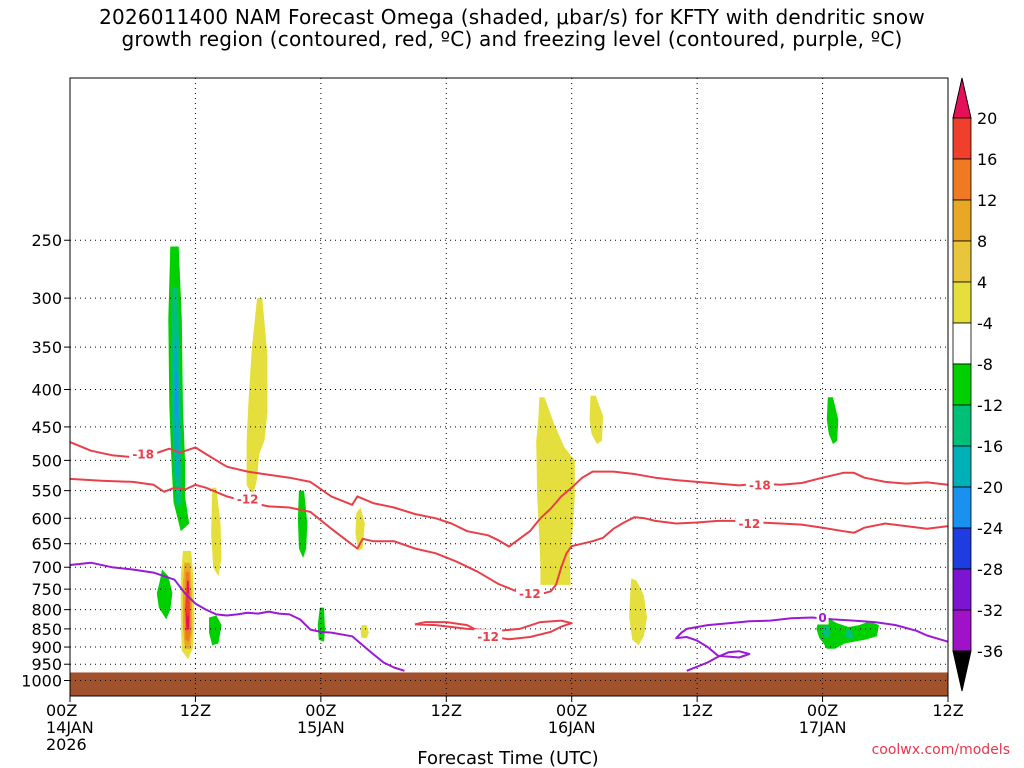 The image size is (1024, 768). Describe the element at coordinates (990, 528) in the screenshot. I see `colorbar-label-10: -24` at that location.